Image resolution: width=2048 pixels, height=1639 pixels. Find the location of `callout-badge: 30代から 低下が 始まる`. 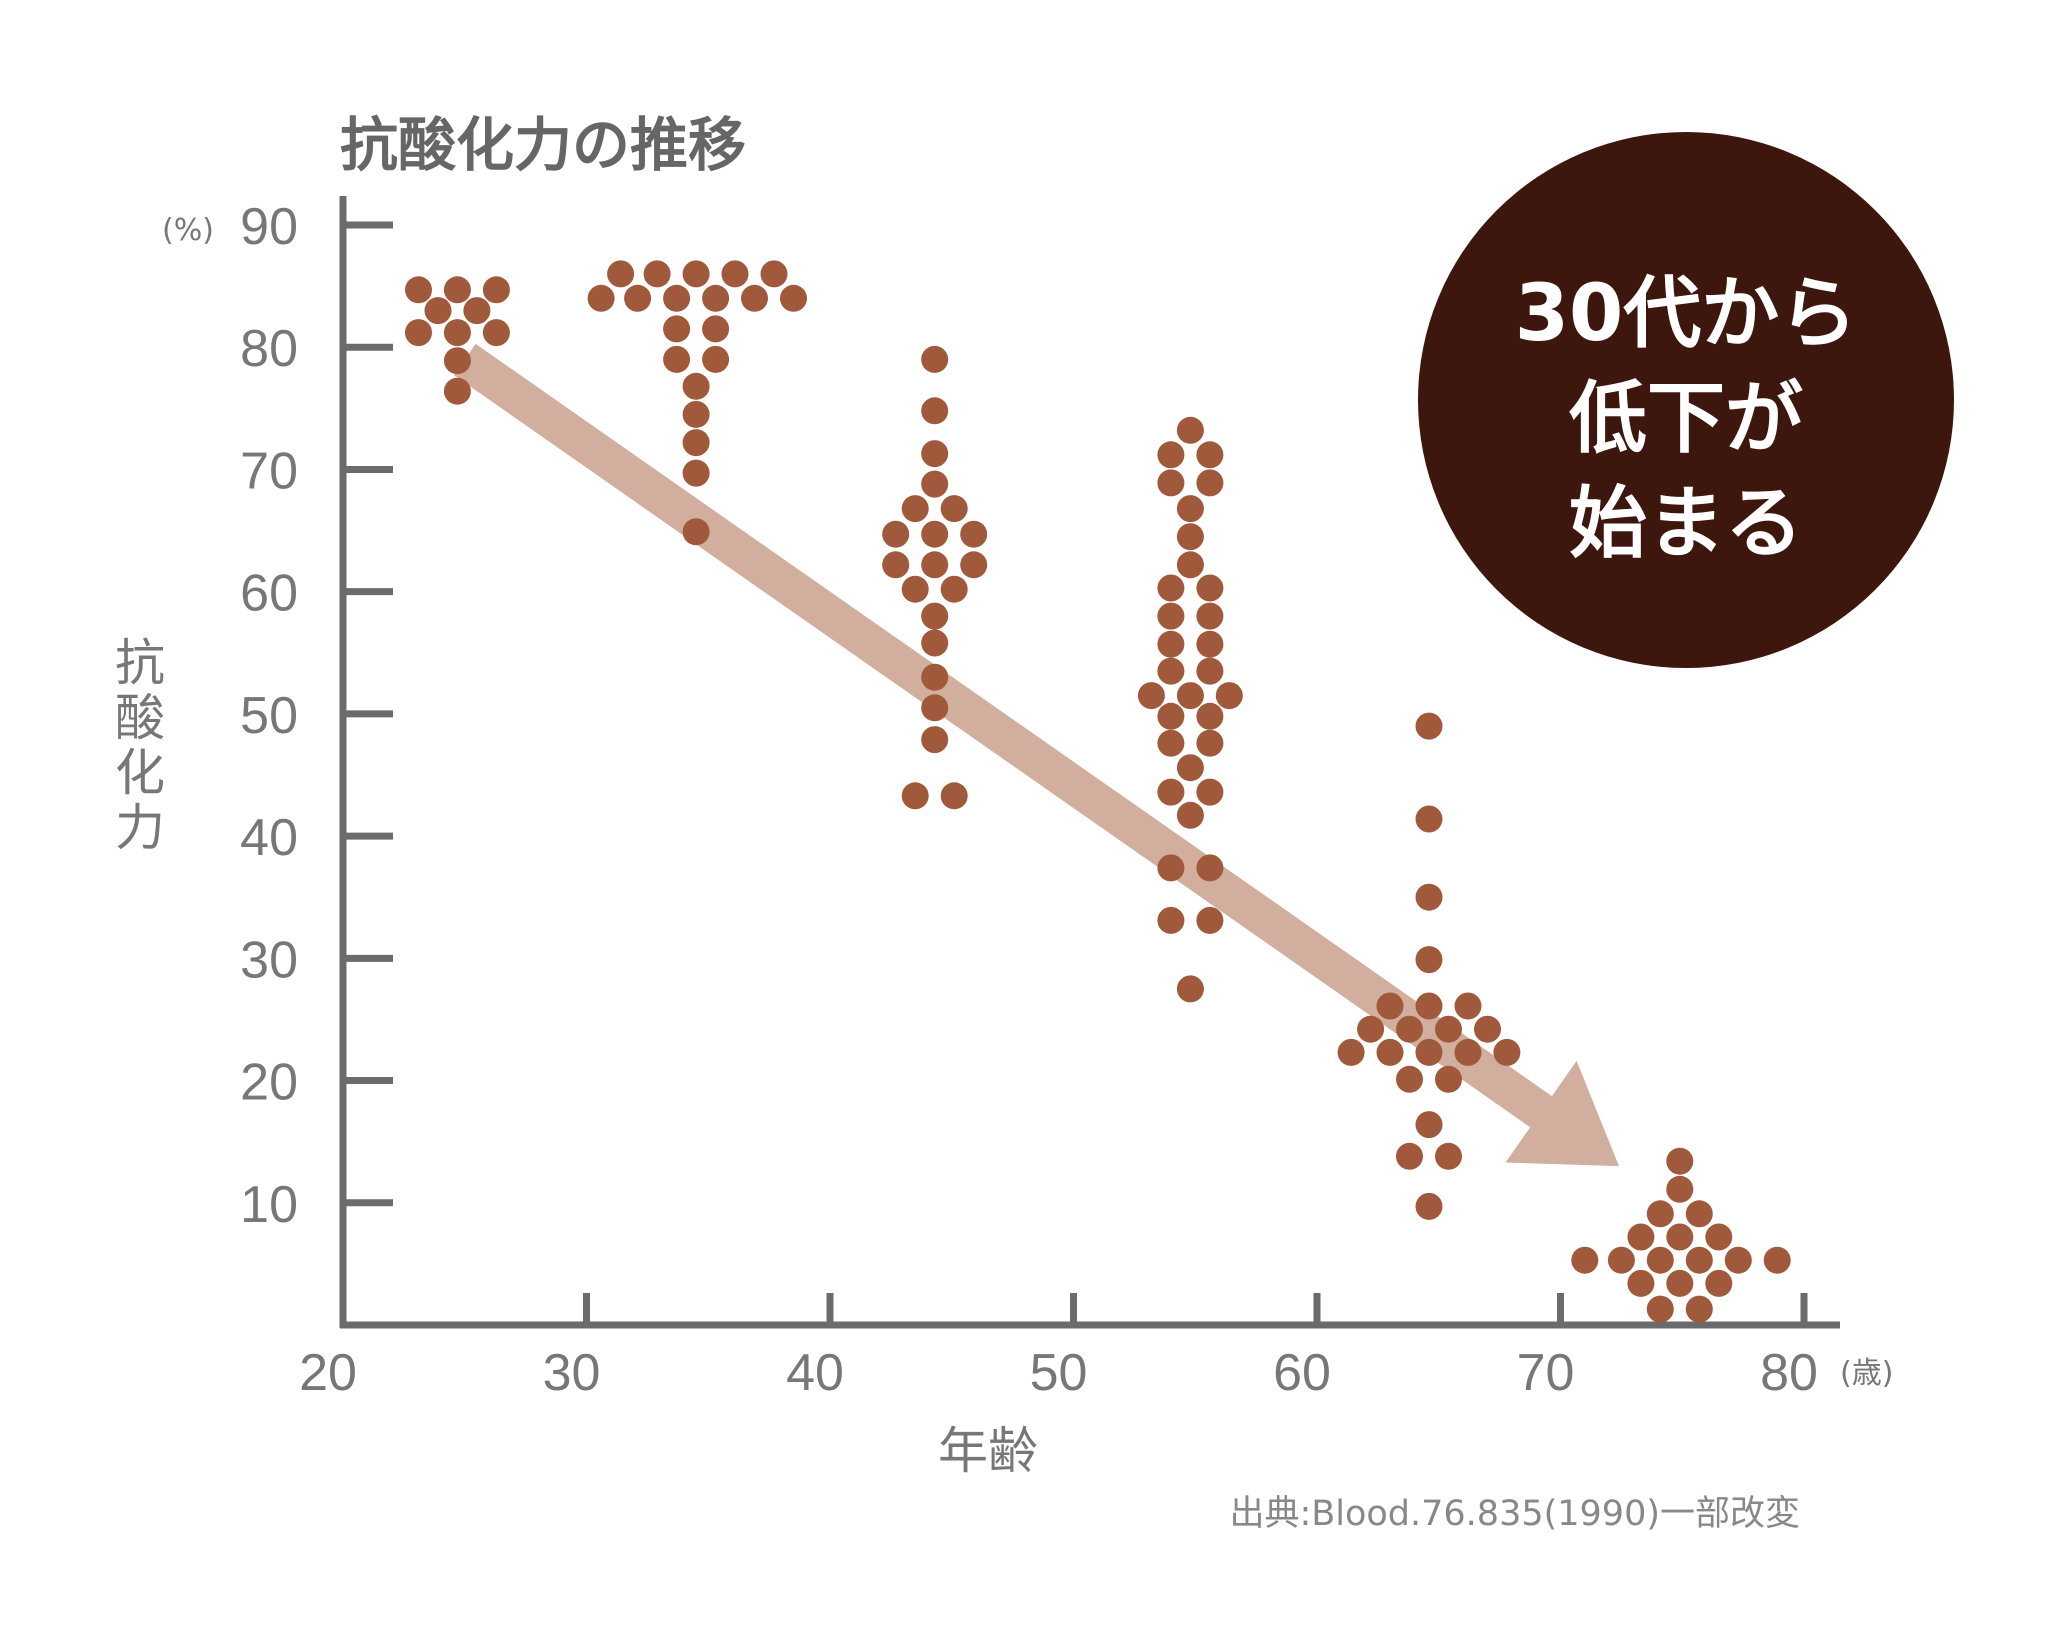

callout-badge: 30代から 低下が 始まる is located at coordinates (1686, 400).